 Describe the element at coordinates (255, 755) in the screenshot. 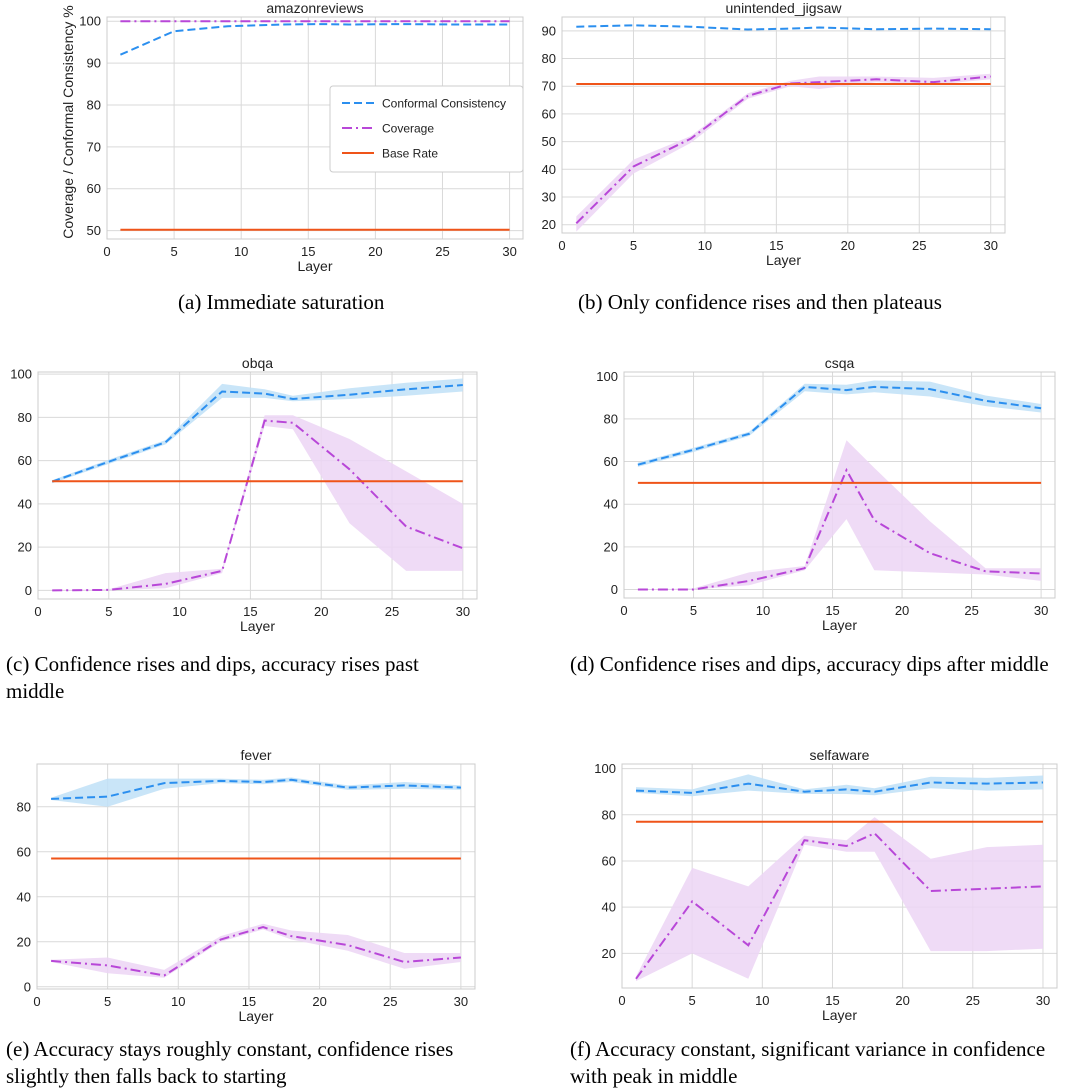

I see `chart-title: fever` at that location.